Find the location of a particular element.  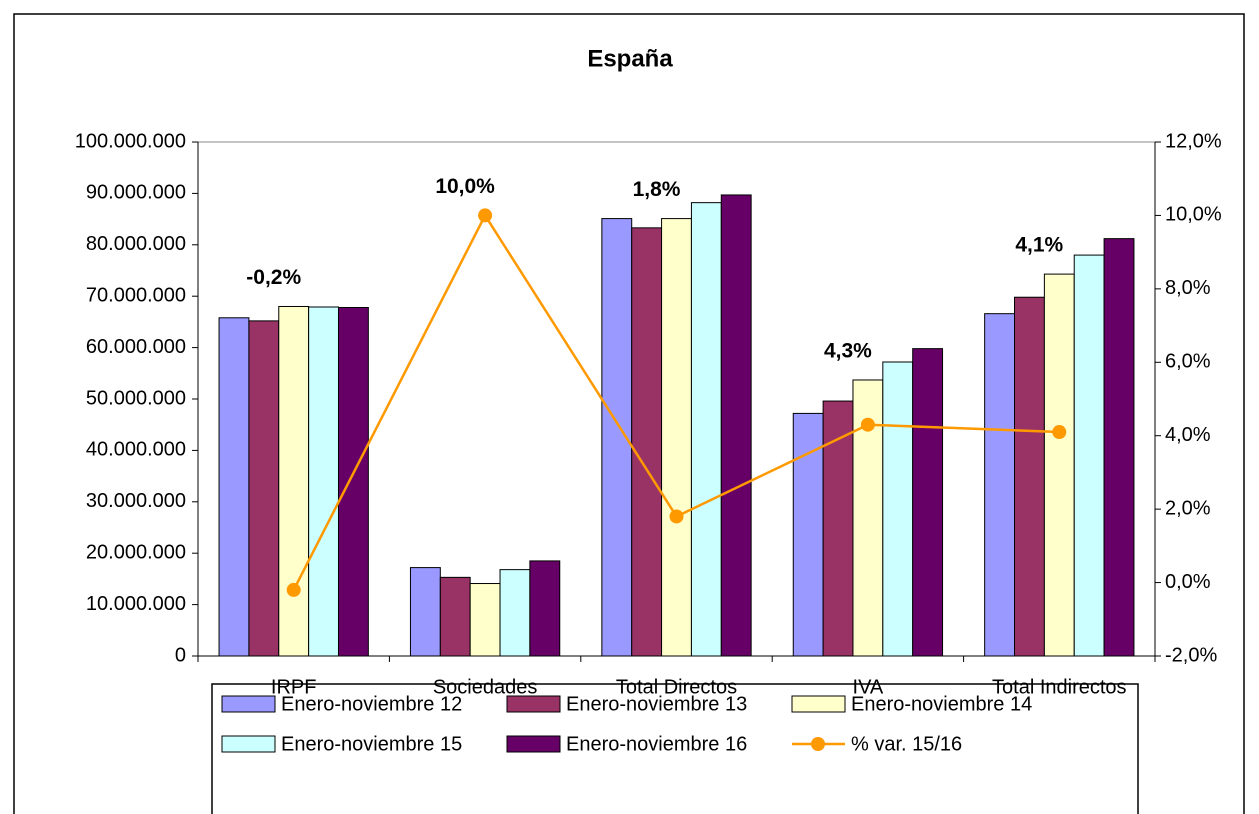

x-tick-label: IVA is located at coordinates (868, 687).